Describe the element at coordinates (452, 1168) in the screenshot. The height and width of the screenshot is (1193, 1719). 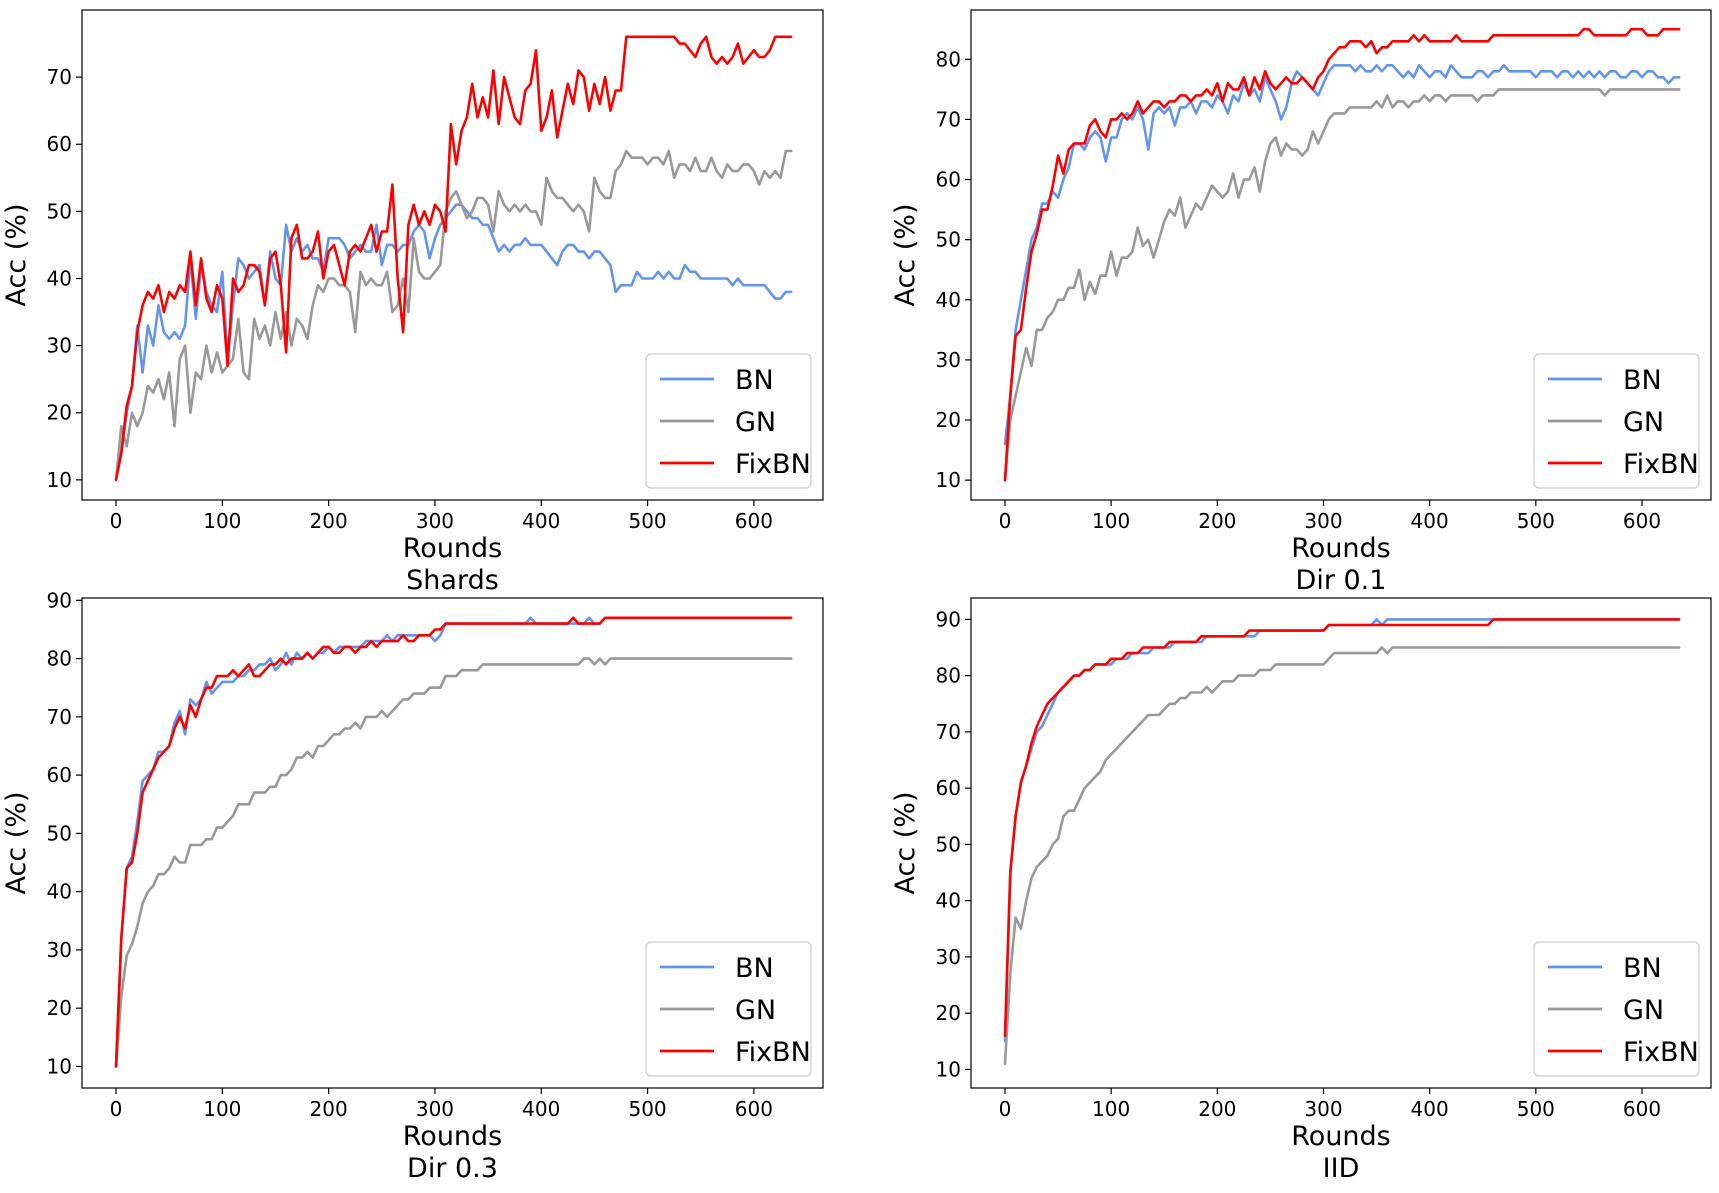
I see `subplot-title: Dir 0.3` at that location.